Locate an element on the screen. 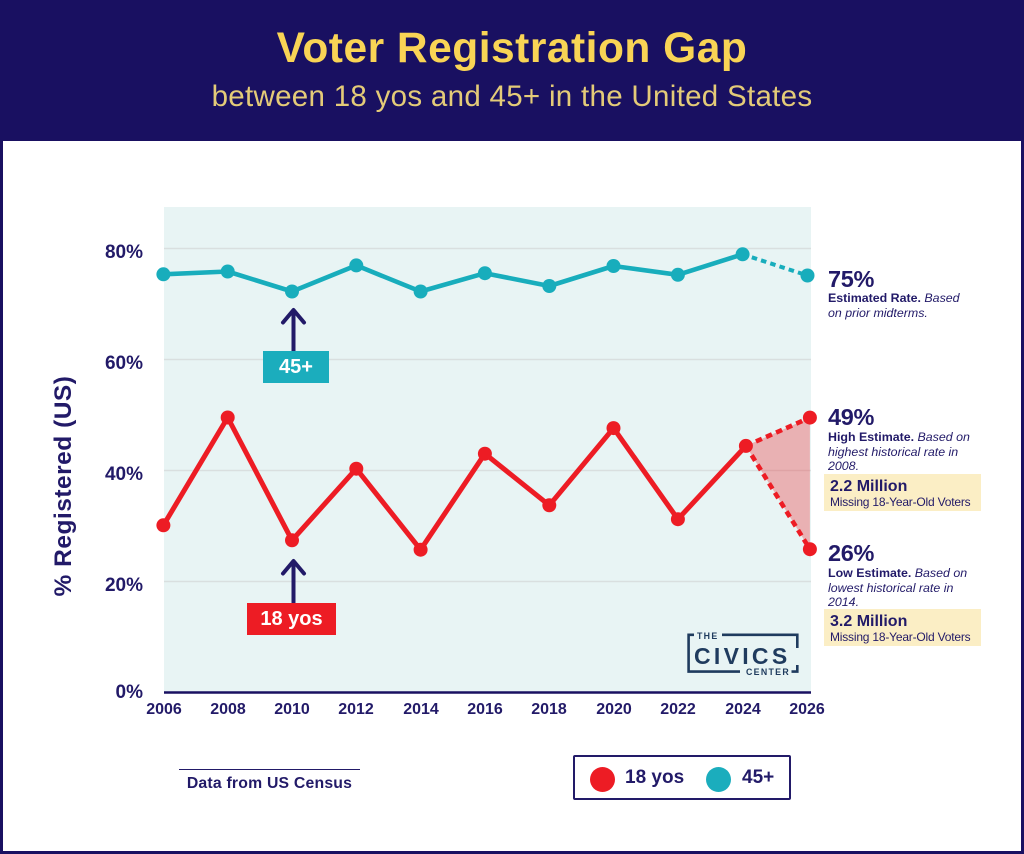 This screenshot has height=854, width=1024. svg-text: CIVICS is located at coordinates (742, 656).